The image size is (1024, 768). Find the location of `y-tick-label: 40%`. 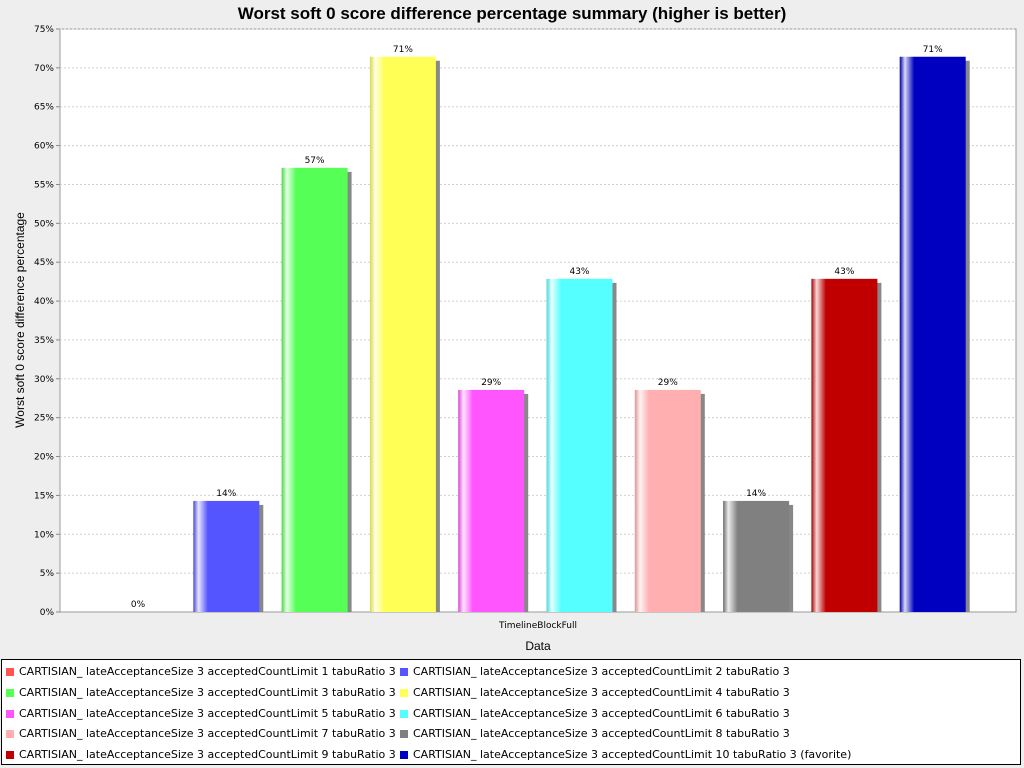

y-tick-label: 40% is located at coordinates (44, 302).